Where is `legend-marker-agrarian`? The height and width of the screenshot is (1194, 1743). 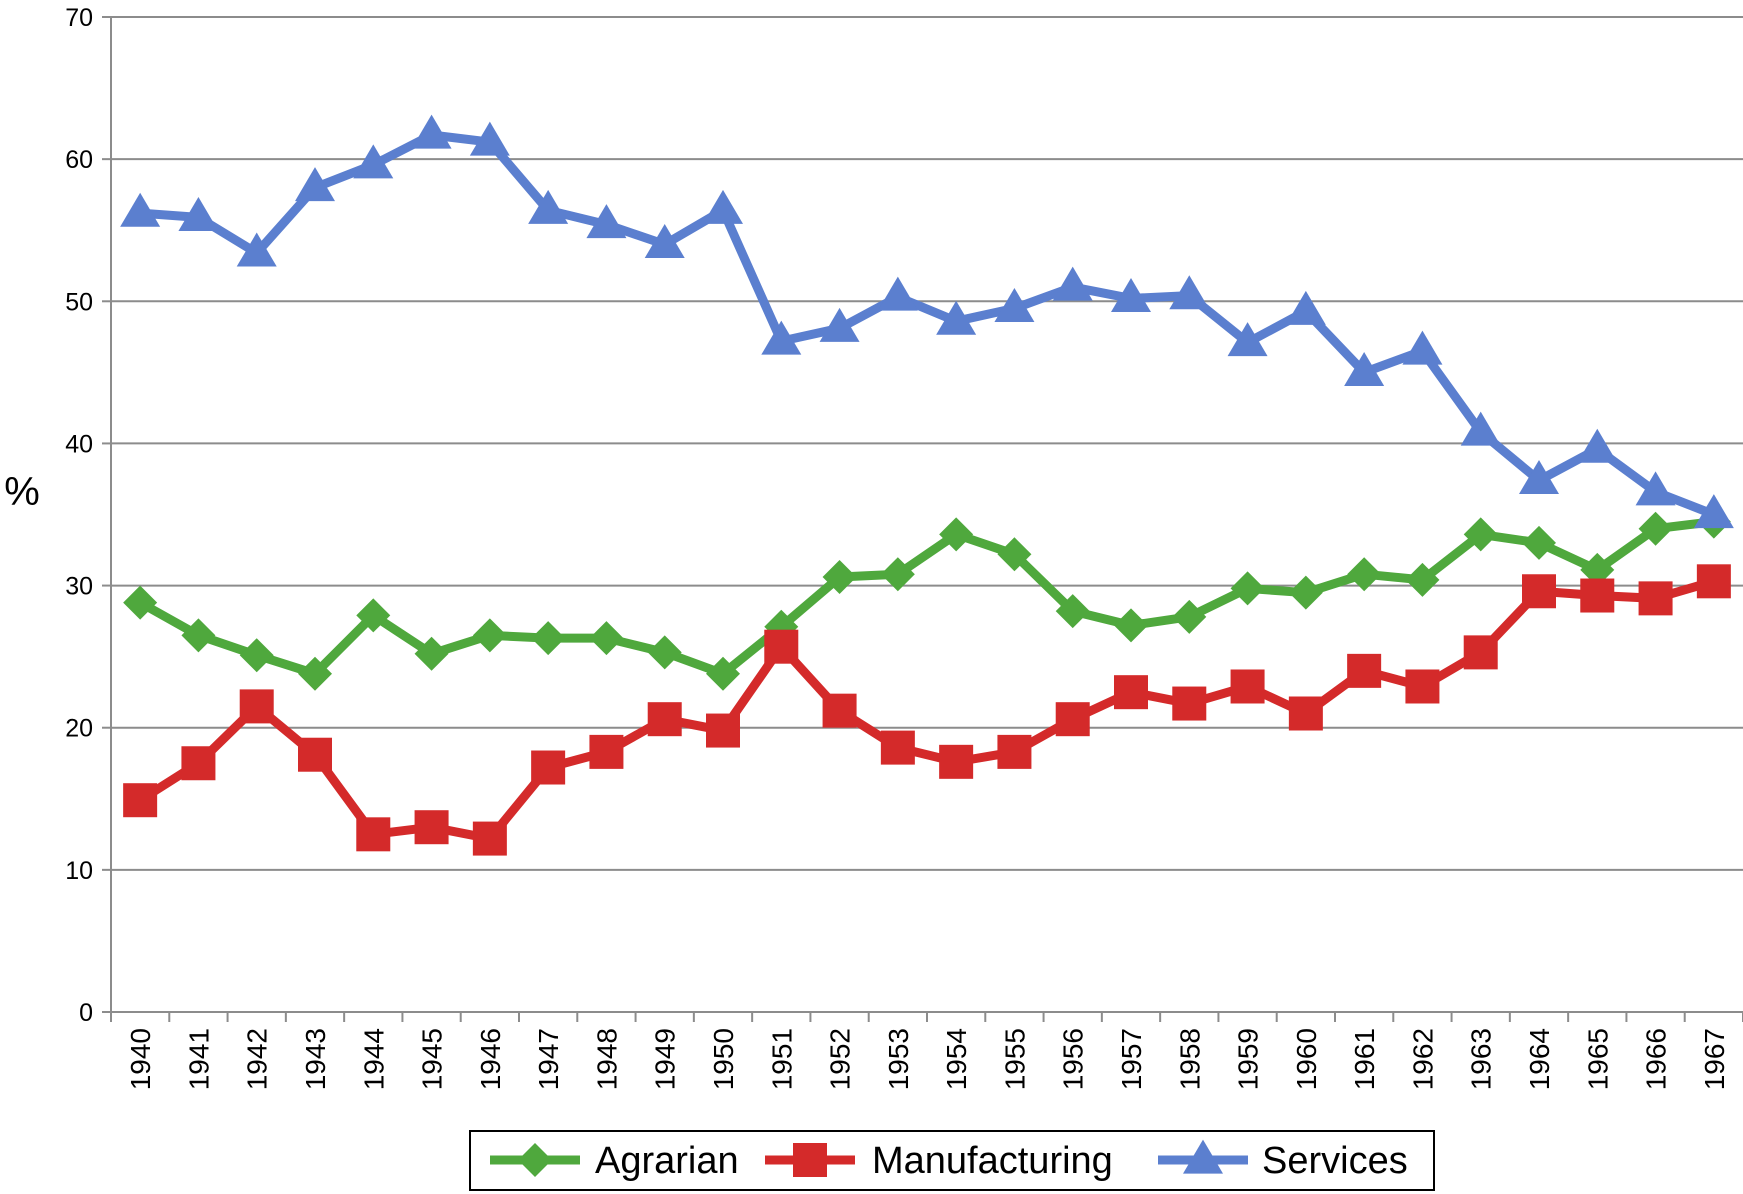 legend-marker-agrarian is located at coordinates (535, 1160).